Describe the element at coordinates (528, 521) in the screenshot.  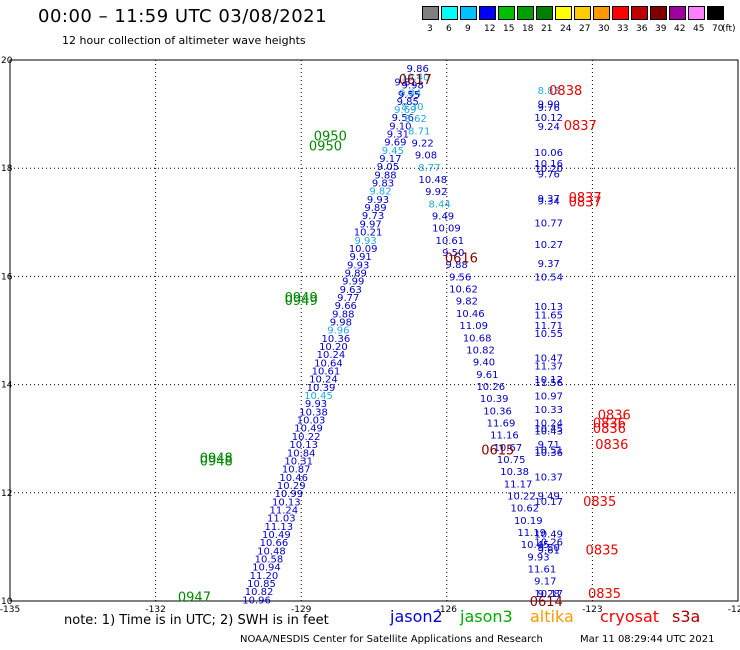
I see `swh-value: 10.19` at that location.